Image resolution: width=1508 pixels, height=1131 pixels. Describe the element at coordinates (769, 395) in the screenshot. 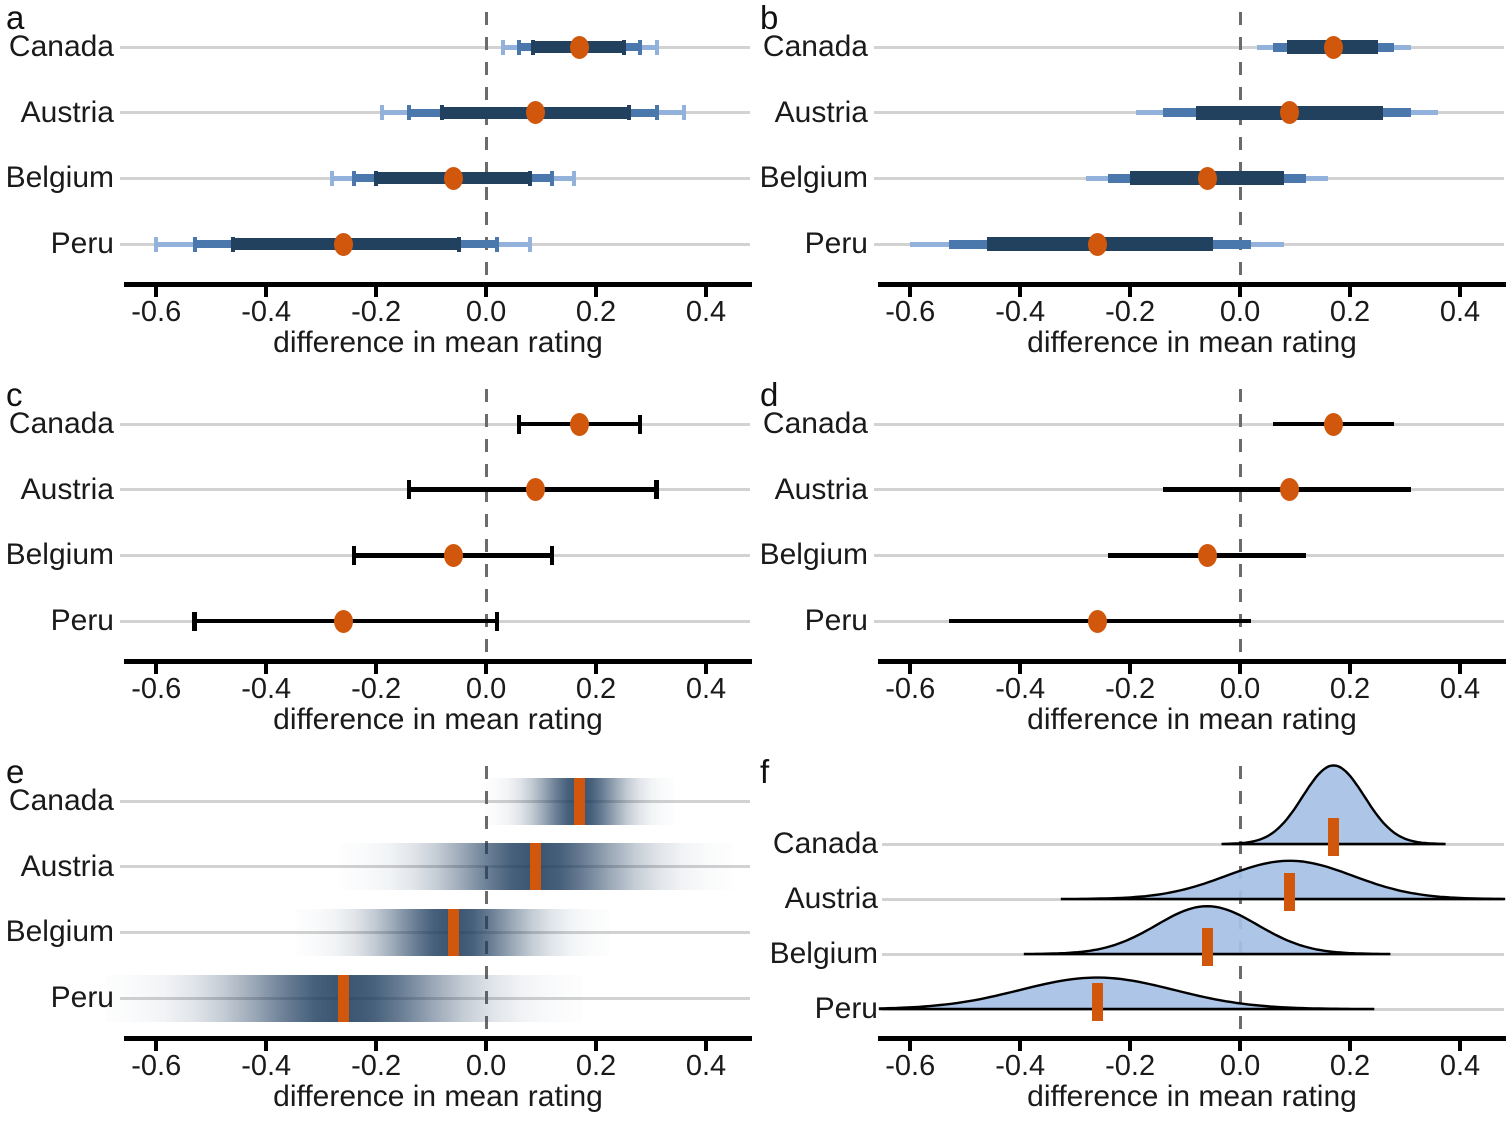

I see `panel-letter: d` at that location.